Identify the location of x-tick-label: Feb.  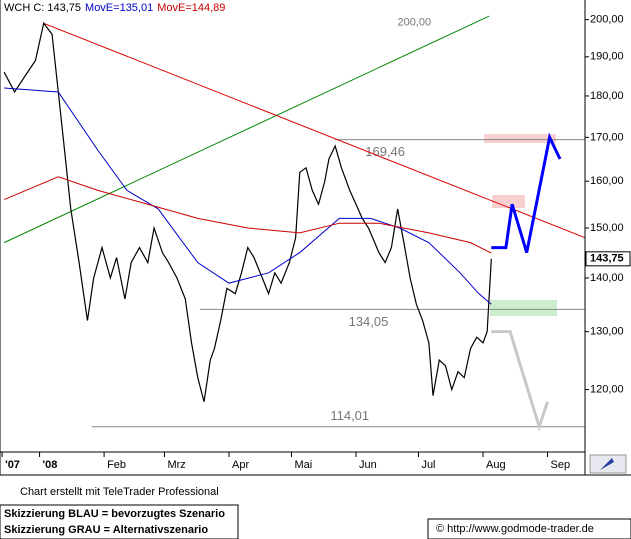
(116, 465).